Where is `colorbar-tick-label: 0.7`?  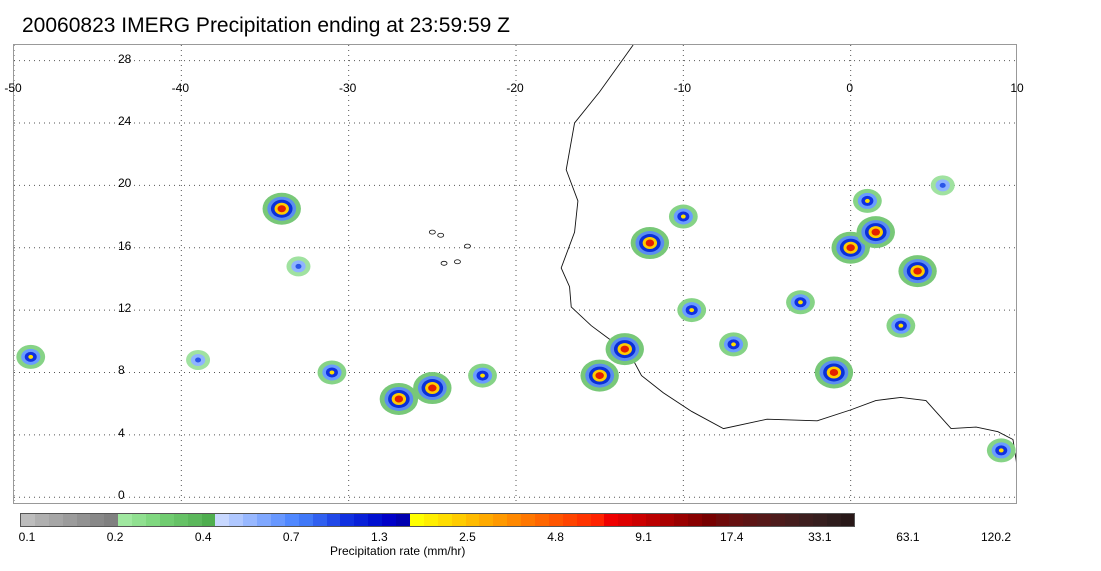 colorbar-tick-label: 0.7 is located at coordinates (291, 537).